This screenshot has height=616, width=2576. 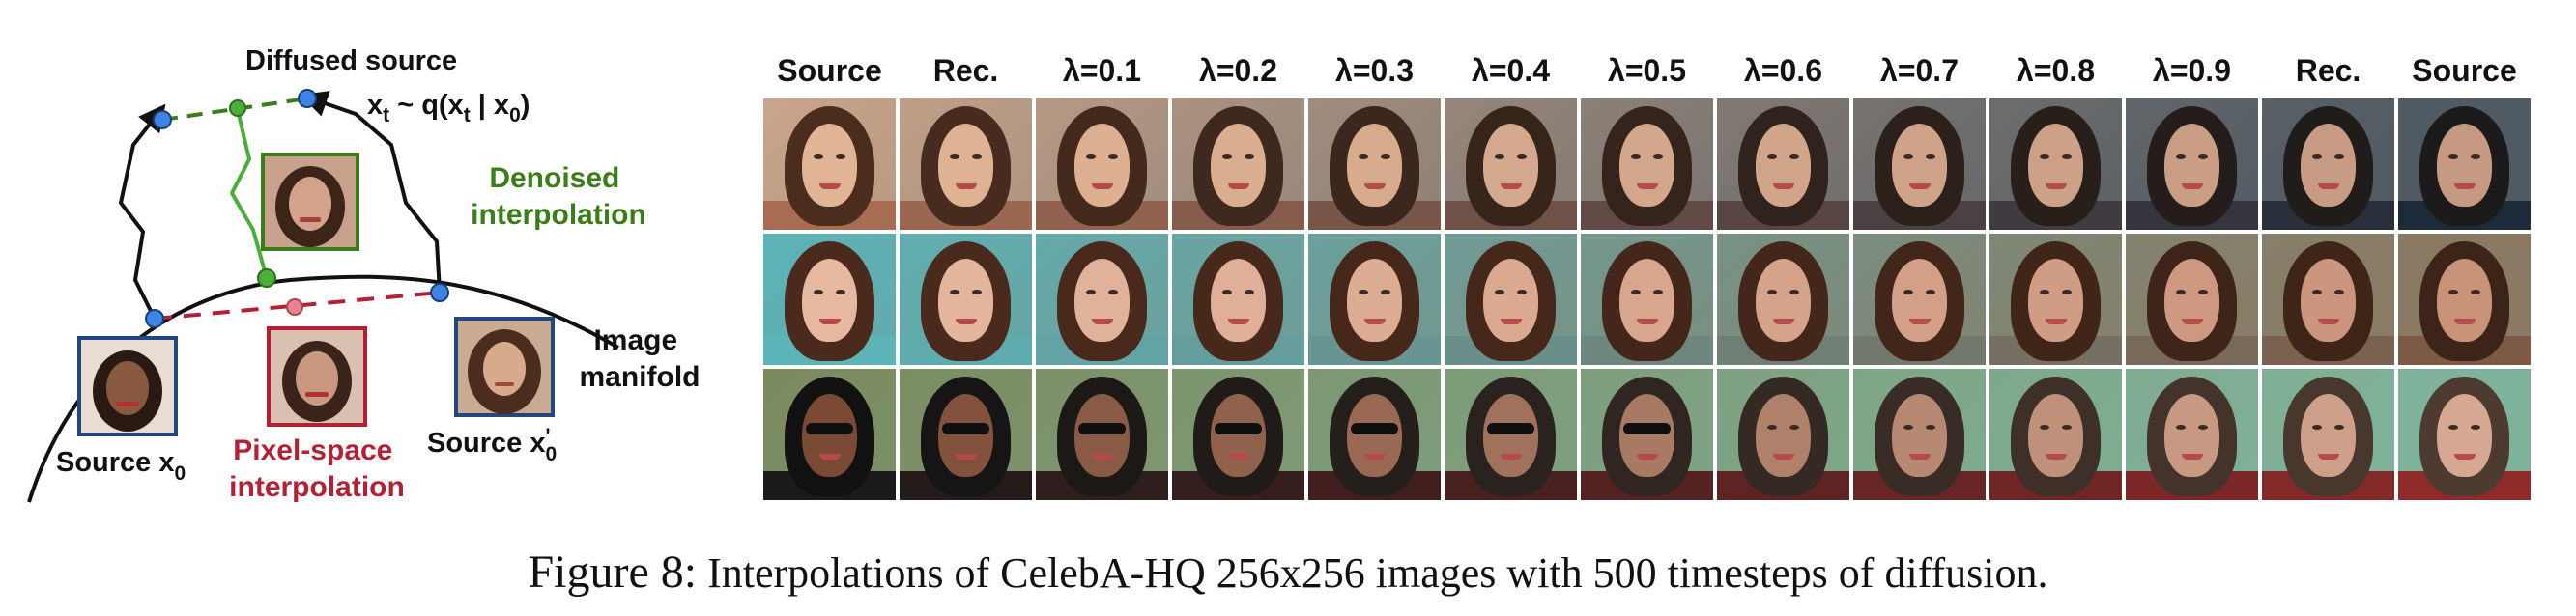 I want to click on denoised-path, so click(x=249, y=194).